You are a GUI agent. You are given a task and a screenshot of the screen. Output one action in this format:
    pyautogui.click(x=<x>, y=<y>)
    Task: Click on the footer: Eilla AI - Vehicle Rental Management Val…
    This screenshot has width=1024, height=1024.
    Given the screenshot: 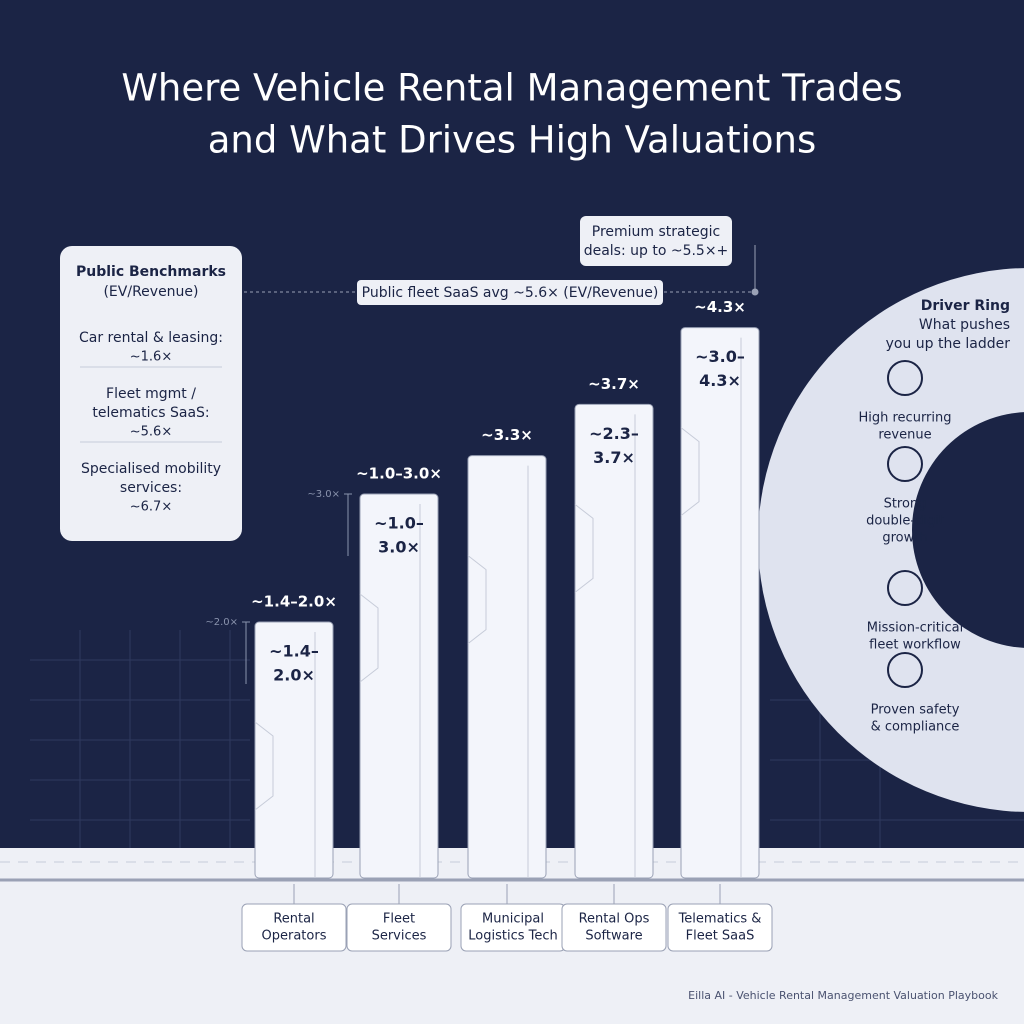 What is the action you would take?
    pyautogui.click(x=843, y=995)
    